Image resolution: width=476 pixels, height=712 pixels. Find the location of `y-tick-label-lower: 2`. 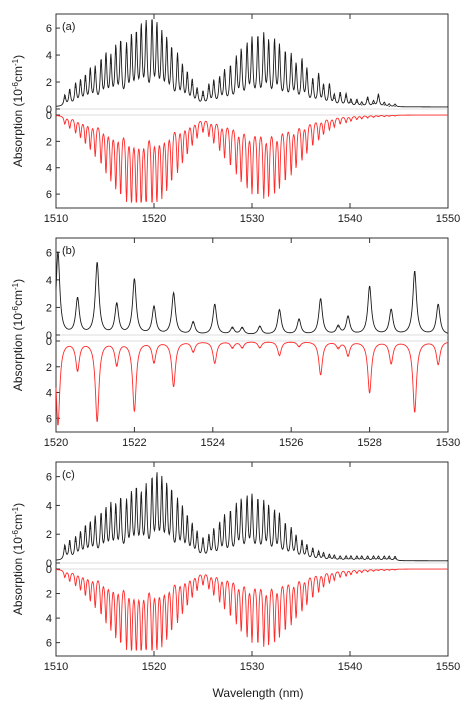

y-tick-label-lower: 2 is located at coordinates (49, 142).